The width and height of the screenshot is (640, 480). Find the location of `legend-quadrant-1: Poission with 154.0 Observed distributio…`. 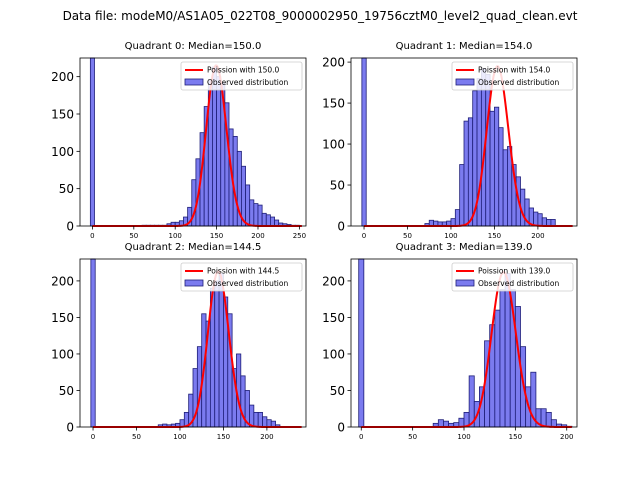

legend-quadrant-1: Poission with 154.0 Observed distributio… is located at coordinates (512, 76).